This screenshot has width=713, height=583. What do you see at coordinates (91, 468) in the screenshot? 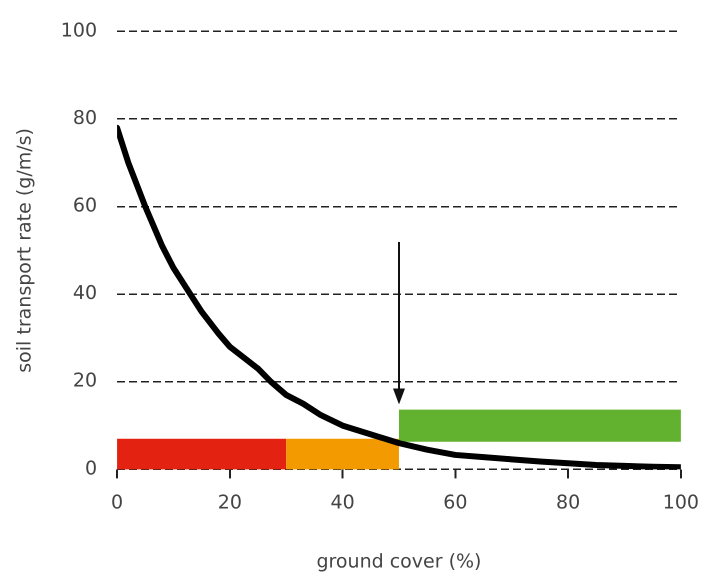
I see `y-tick-label: 0` at bounding box center [91, 468].